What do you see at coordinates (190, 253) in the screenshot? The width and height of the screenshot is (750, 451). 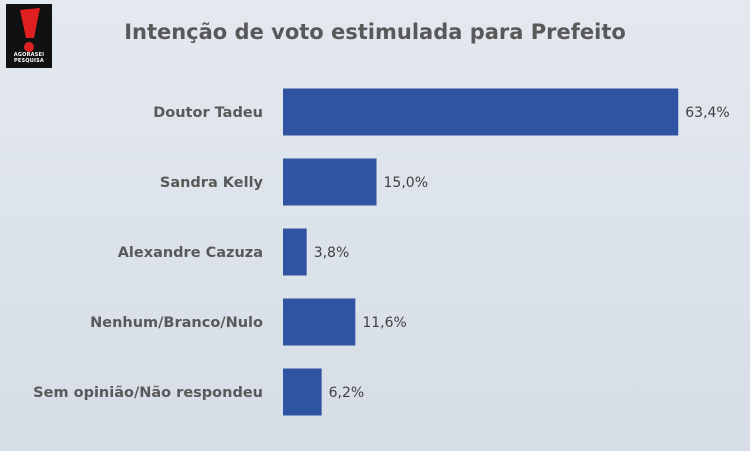 I see `category-label: Alexandre Cazuza` at bounding box center [190, 253].